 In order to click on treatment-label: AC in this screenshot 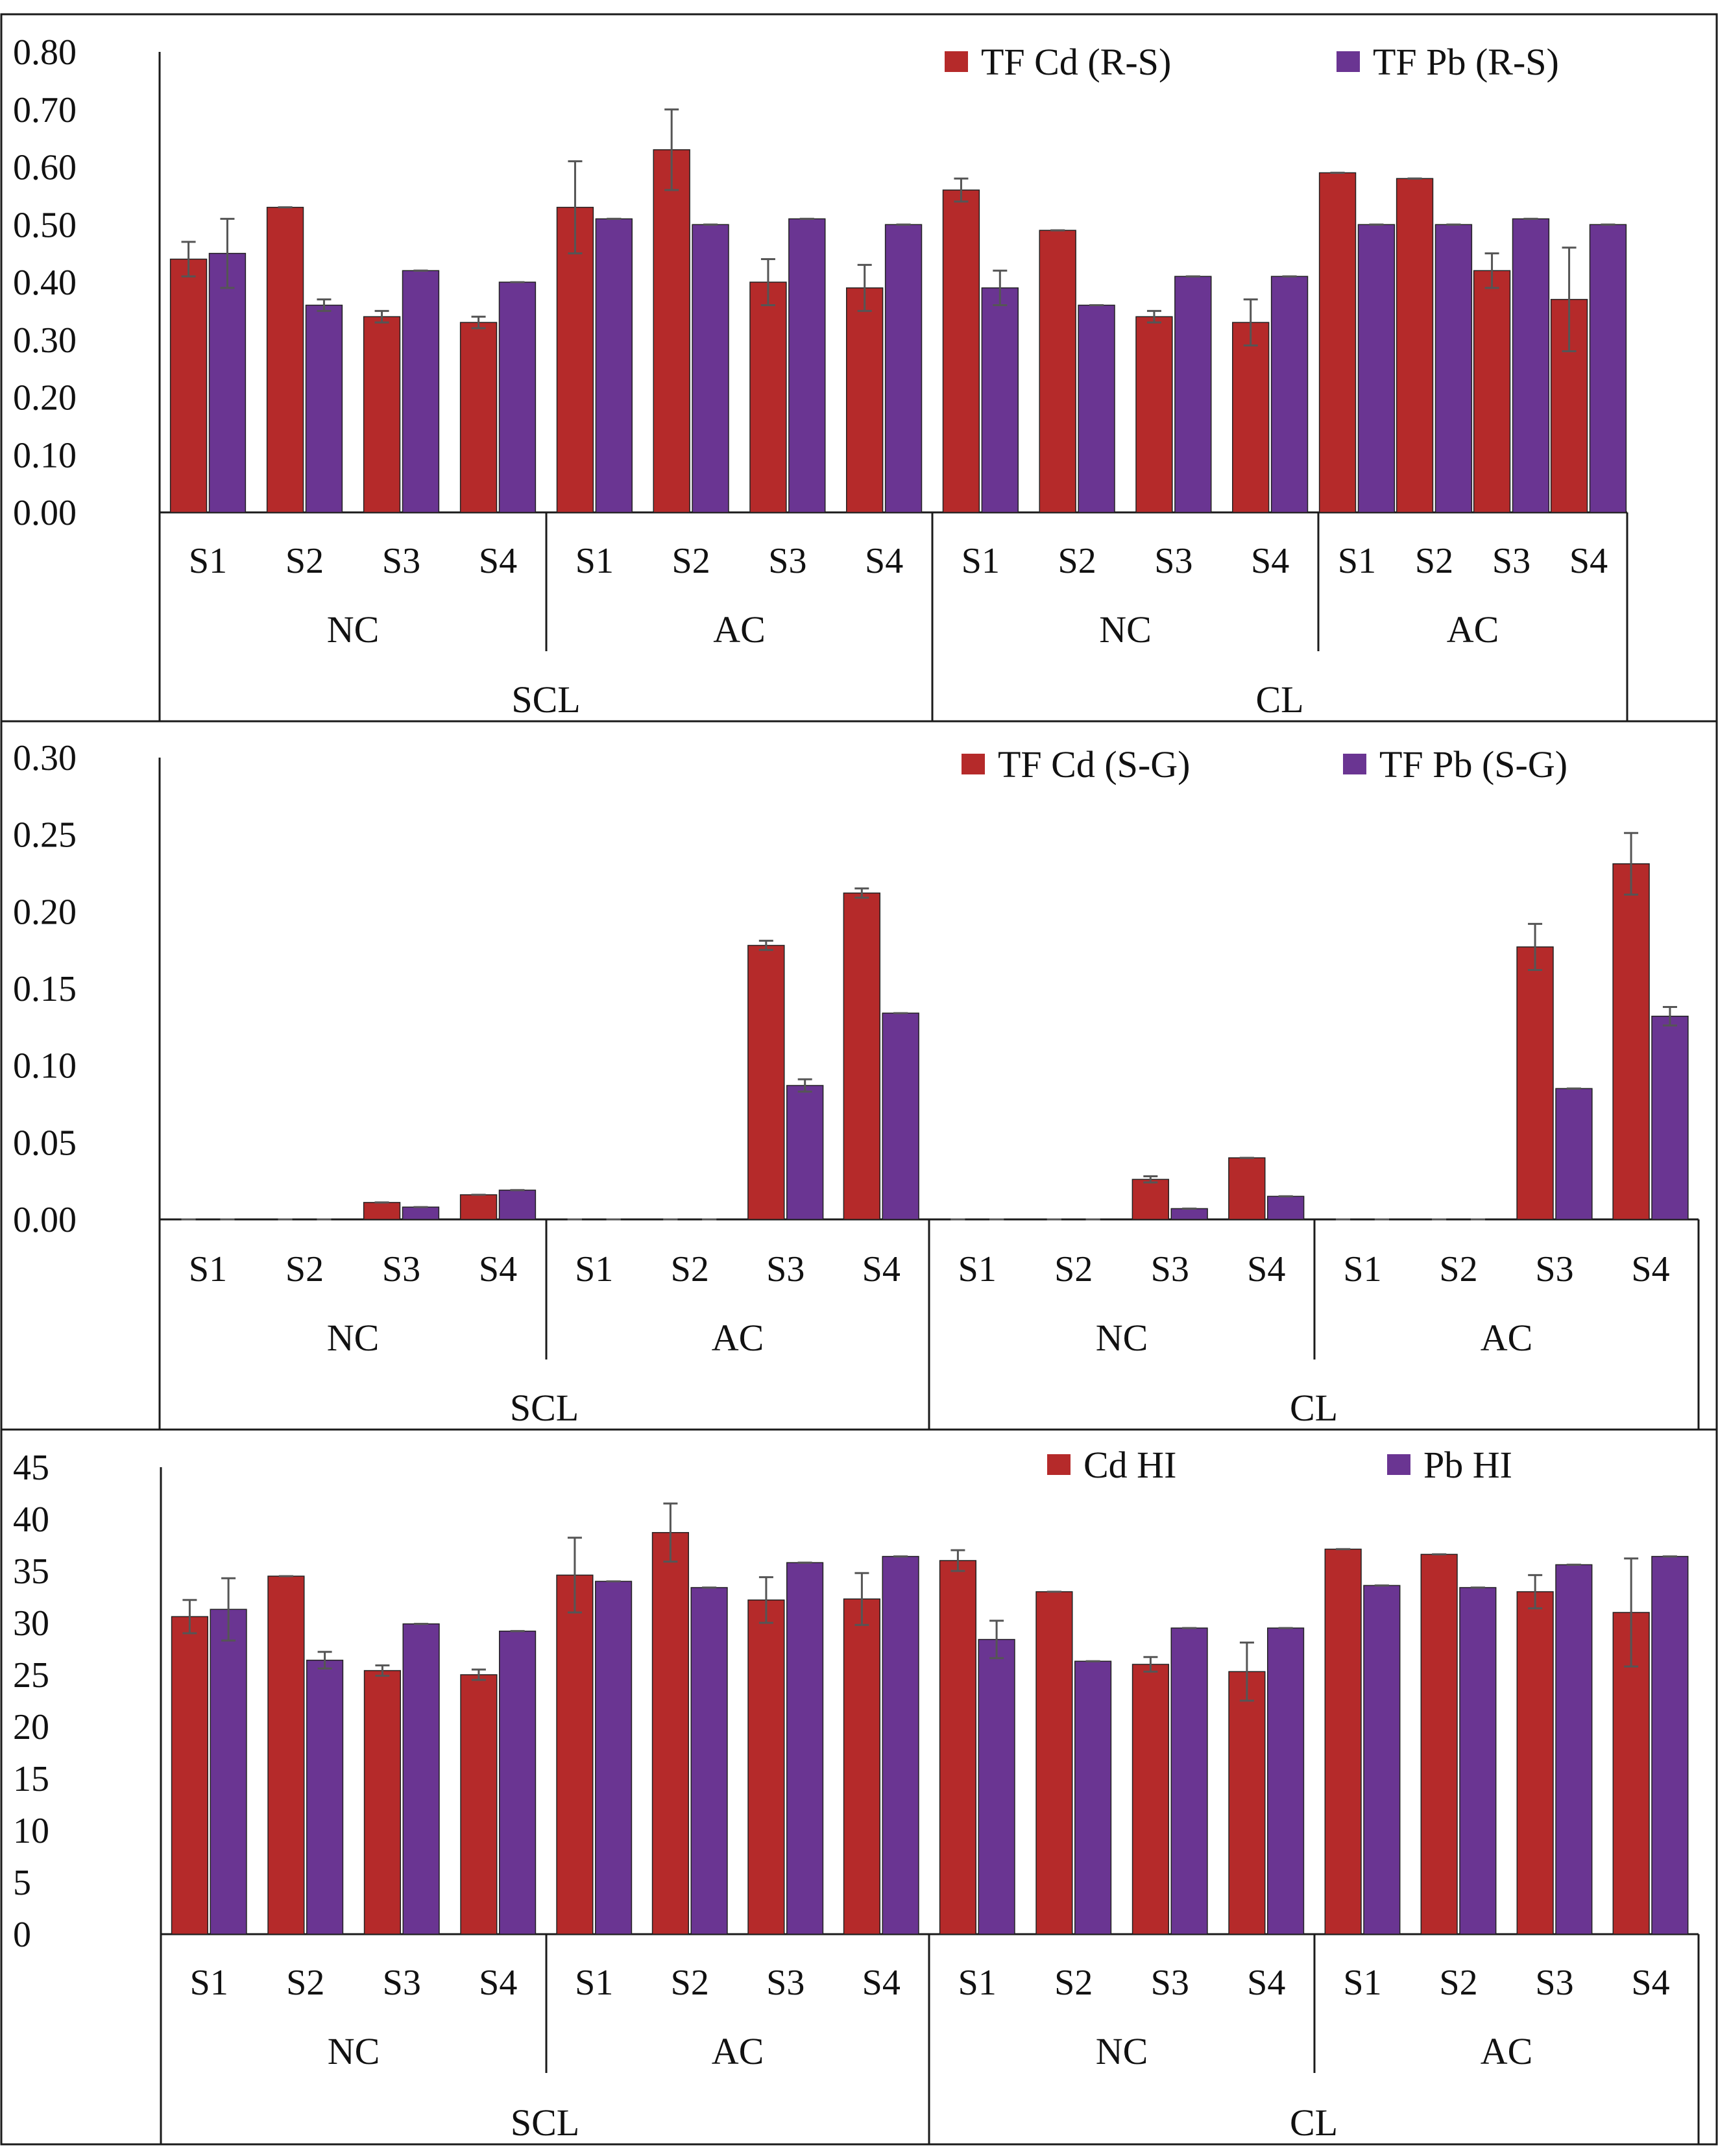, I will do `click(1473, 629)`.